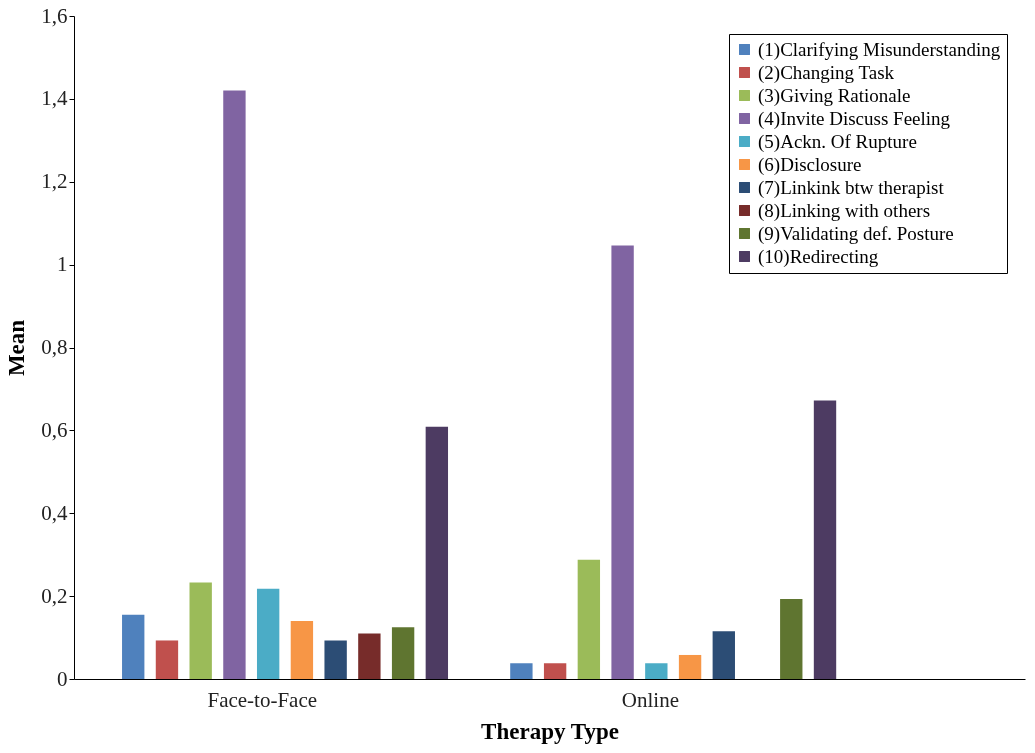 Image resolution: width=1035 pixels, height=753 pixels. Describe the element at coordinates (879, 49) in the screenshot. I see `legend-label: (1)Clarifying Misunderstanding` at that location.